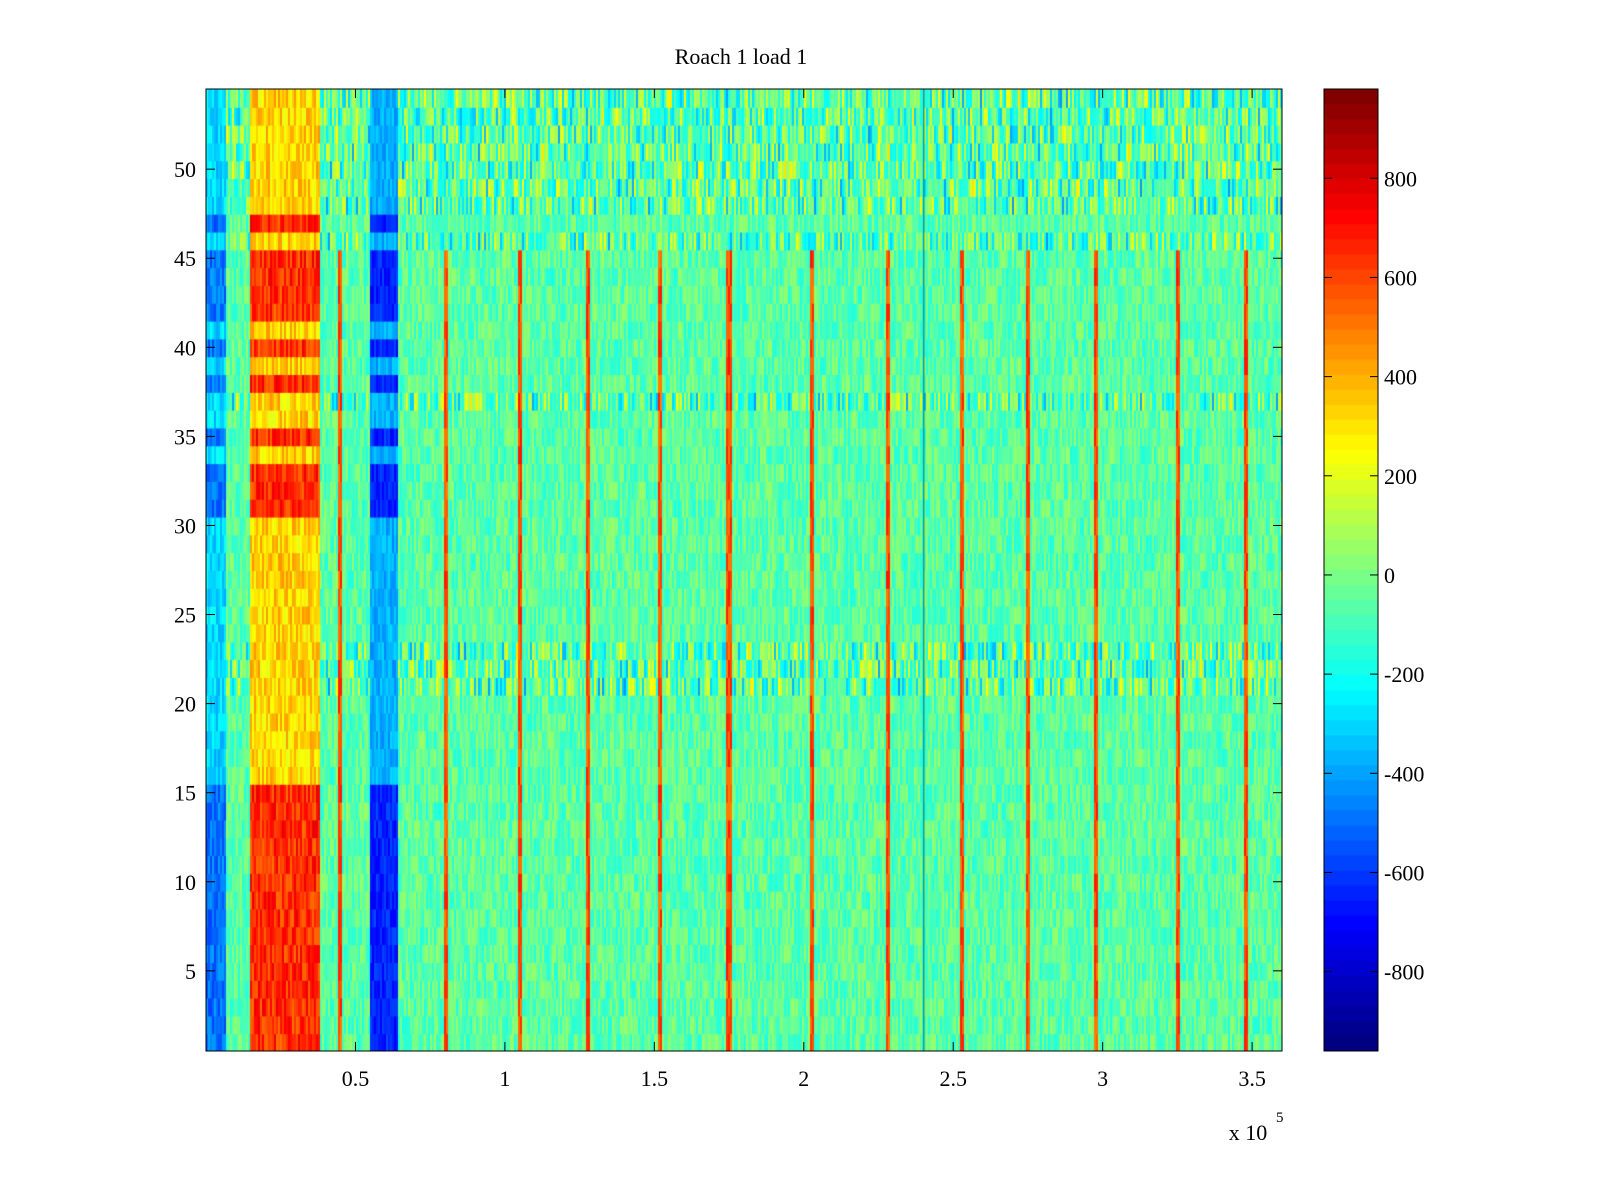  Describe the element at coordinates (1404, 872) in the screenshot. I see `colorbar-tick-label: -600` at that location.